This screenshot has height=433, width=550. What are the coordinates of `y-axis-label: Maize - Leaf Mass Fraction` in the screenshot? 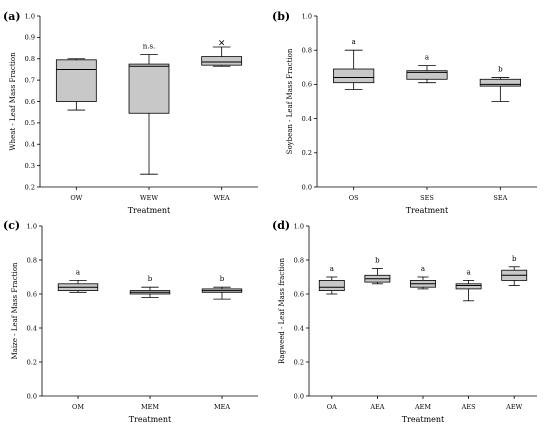 It's located at (15, 310).